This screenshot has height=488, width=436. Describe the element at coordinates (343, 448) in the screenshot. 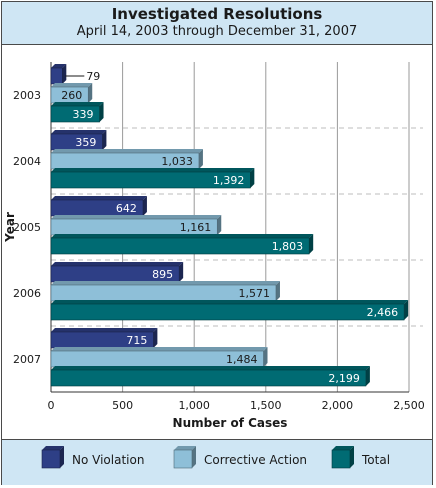

I see `legend-swatch-top-total` at that location.